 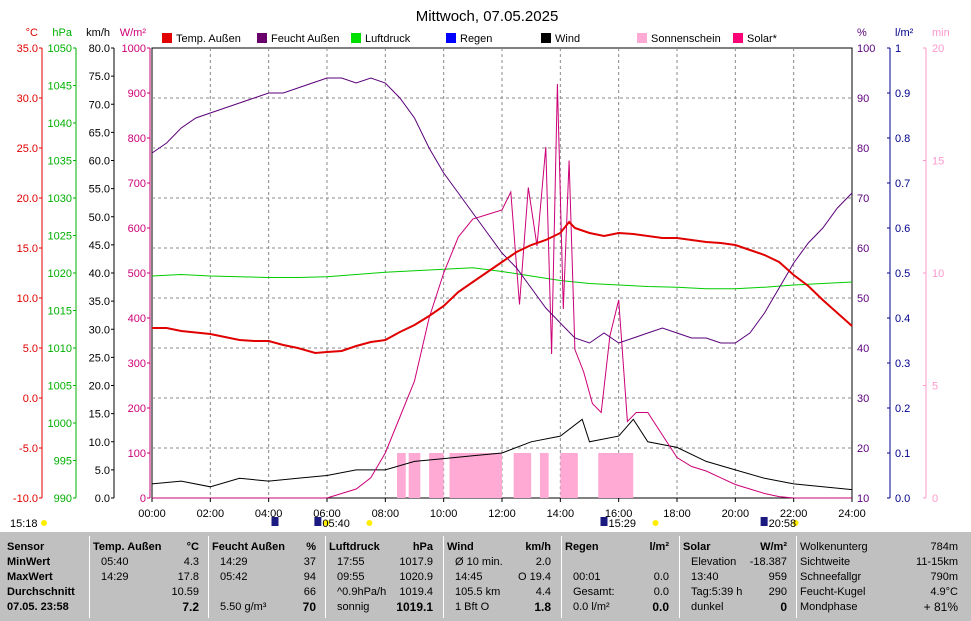 What do you see at coordinates (192, 547) in the screenshot?
I see `header-unit: °C` at bounding box center [192, 547].